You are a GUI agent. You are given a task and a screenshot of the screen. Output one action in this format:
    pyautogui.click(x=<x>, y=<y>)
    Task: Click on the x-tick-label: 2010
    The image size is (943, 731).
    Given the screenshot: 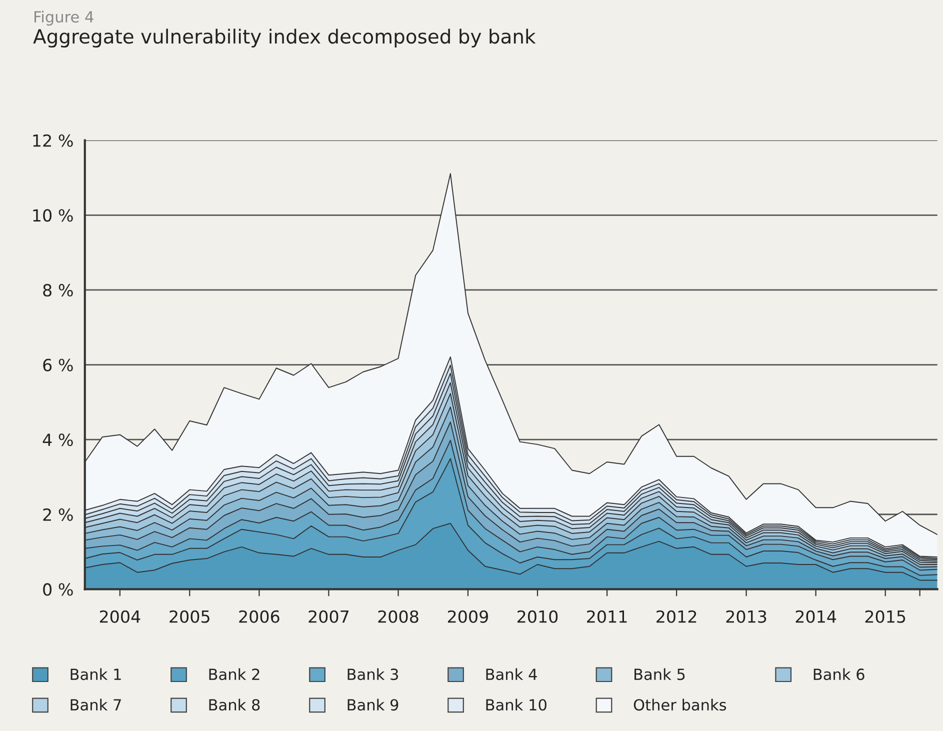 What is the action you would take?
    pyautogui.click(x=538, y=616)
    